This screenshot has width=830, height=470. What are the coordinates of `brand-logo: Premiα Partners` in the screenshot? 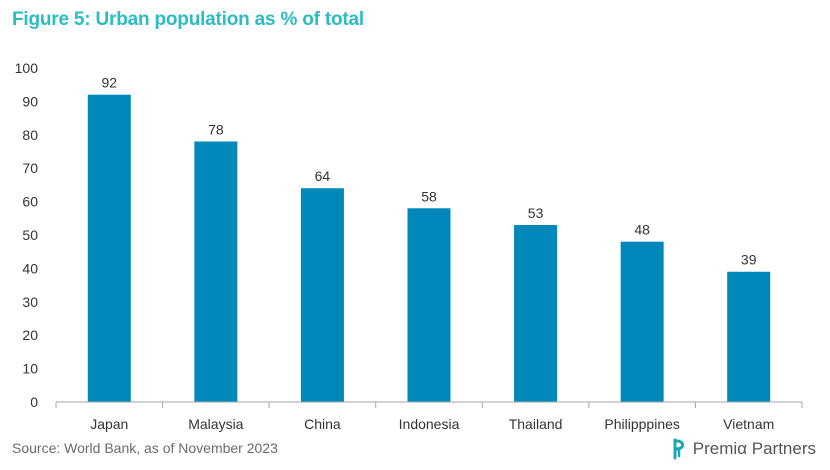 It's located at (743, 449).